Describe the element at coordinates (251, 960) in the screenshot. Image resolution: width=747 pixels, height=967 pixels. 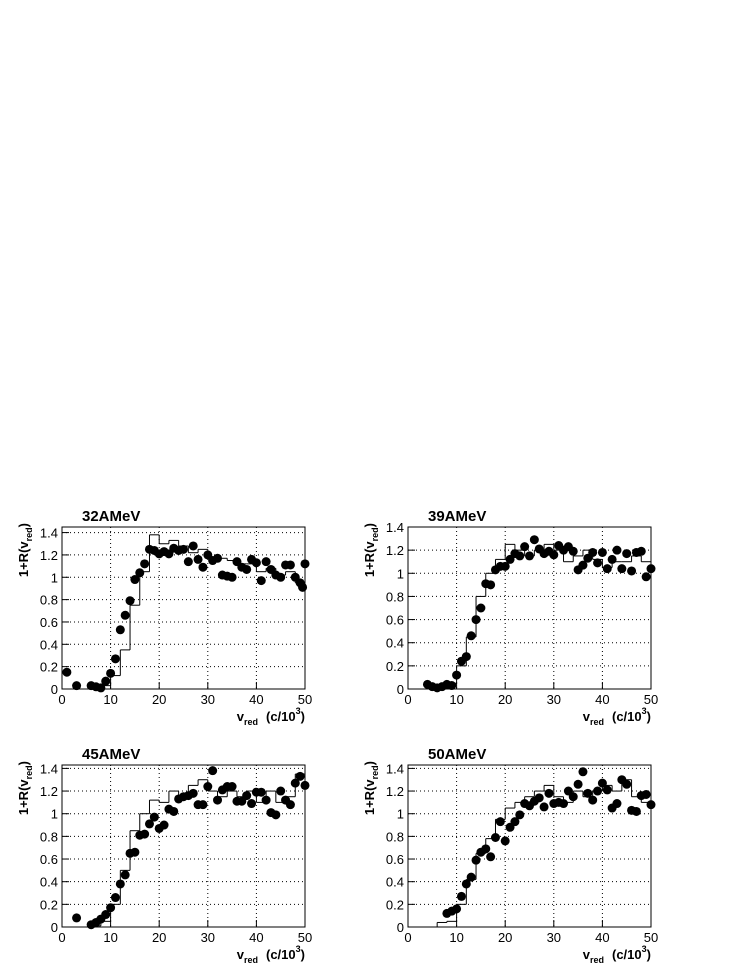
I see `label-sub: red` at that location.